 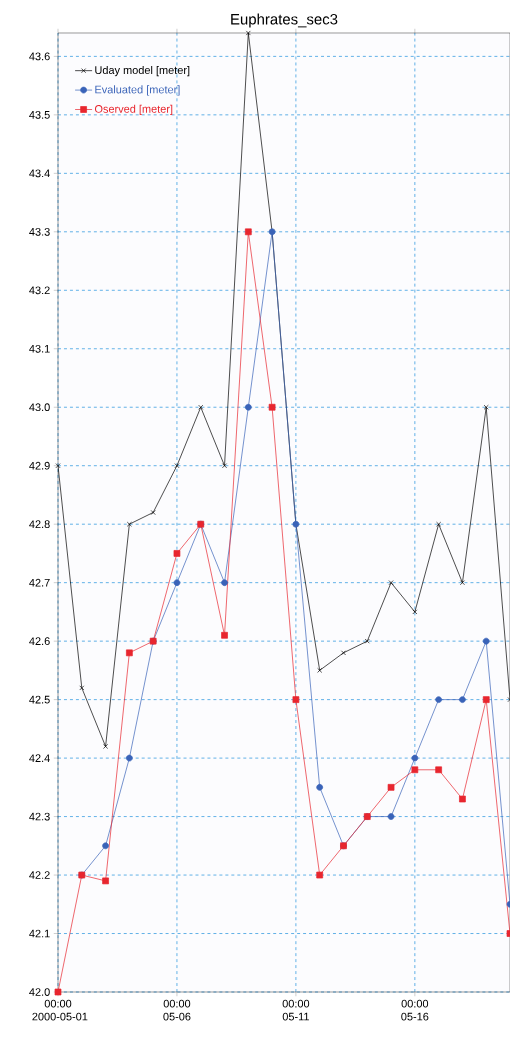 I want to click on y-tick-label: 43.1, so click(x=39, y=348).